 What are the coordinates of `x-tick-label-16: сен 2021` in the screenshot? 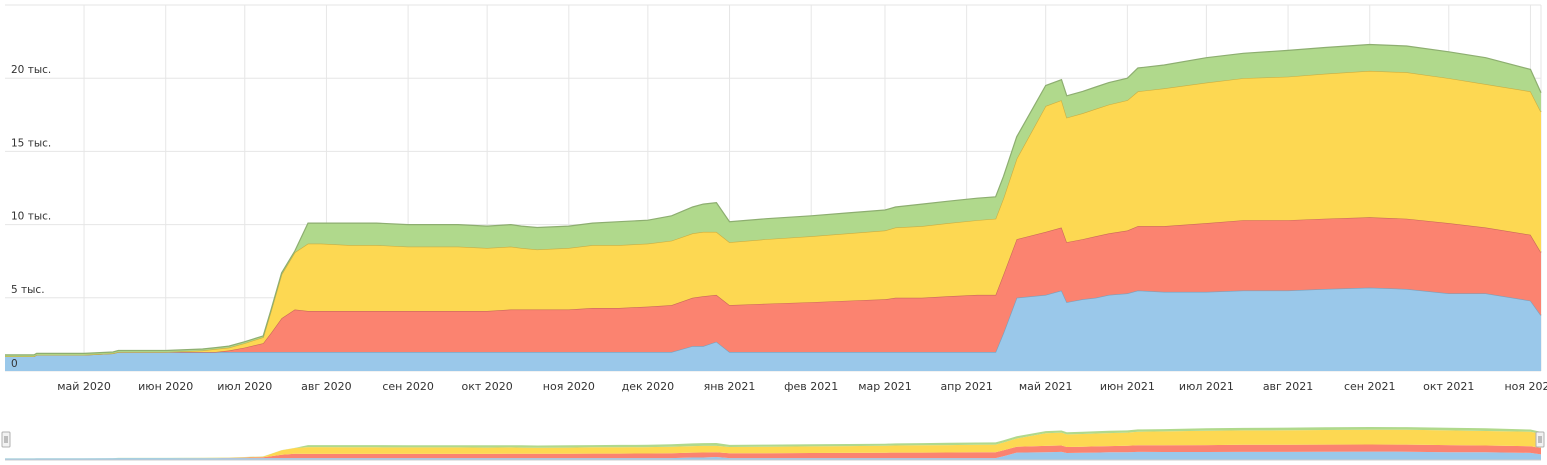 It's located at (1370, 386).